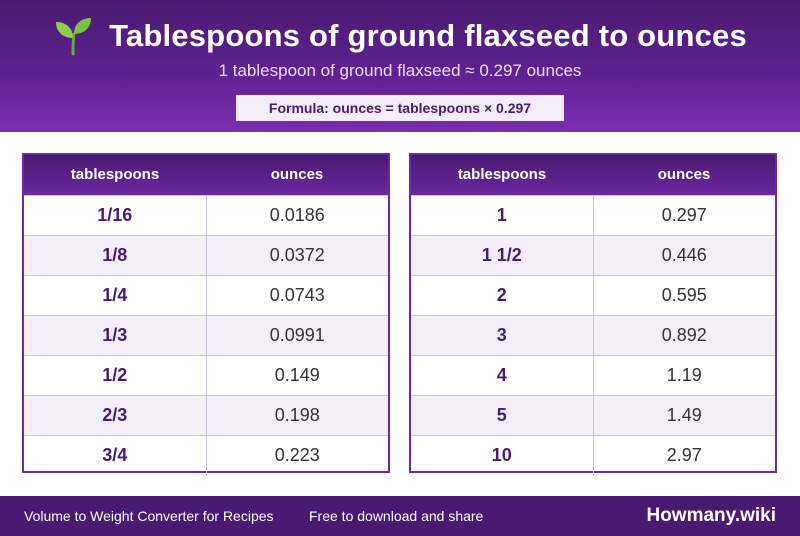 This screenshot has width=800, height=536. I want to click on table-row: 2/3 0.198, so click(206, 415).